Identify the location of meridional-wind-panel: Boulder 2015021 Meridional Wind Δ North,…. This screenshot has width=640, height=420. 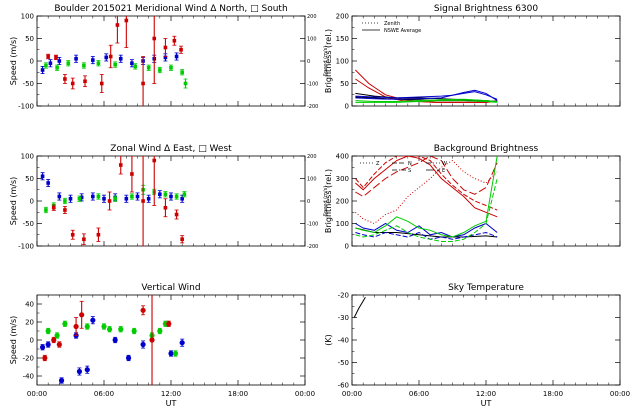
(169, 57).